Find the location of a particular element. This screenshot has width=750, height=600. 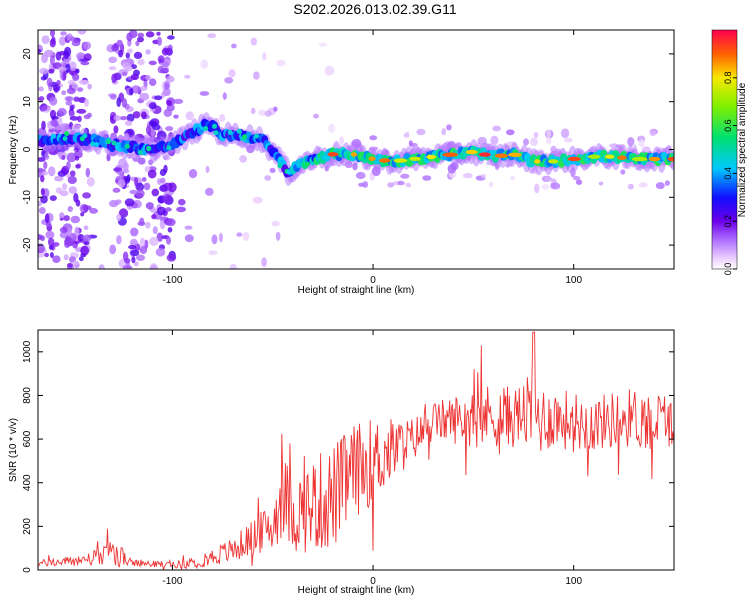

snr-xlabel: Height of straight line (km) is located at coordinates (356, 590).